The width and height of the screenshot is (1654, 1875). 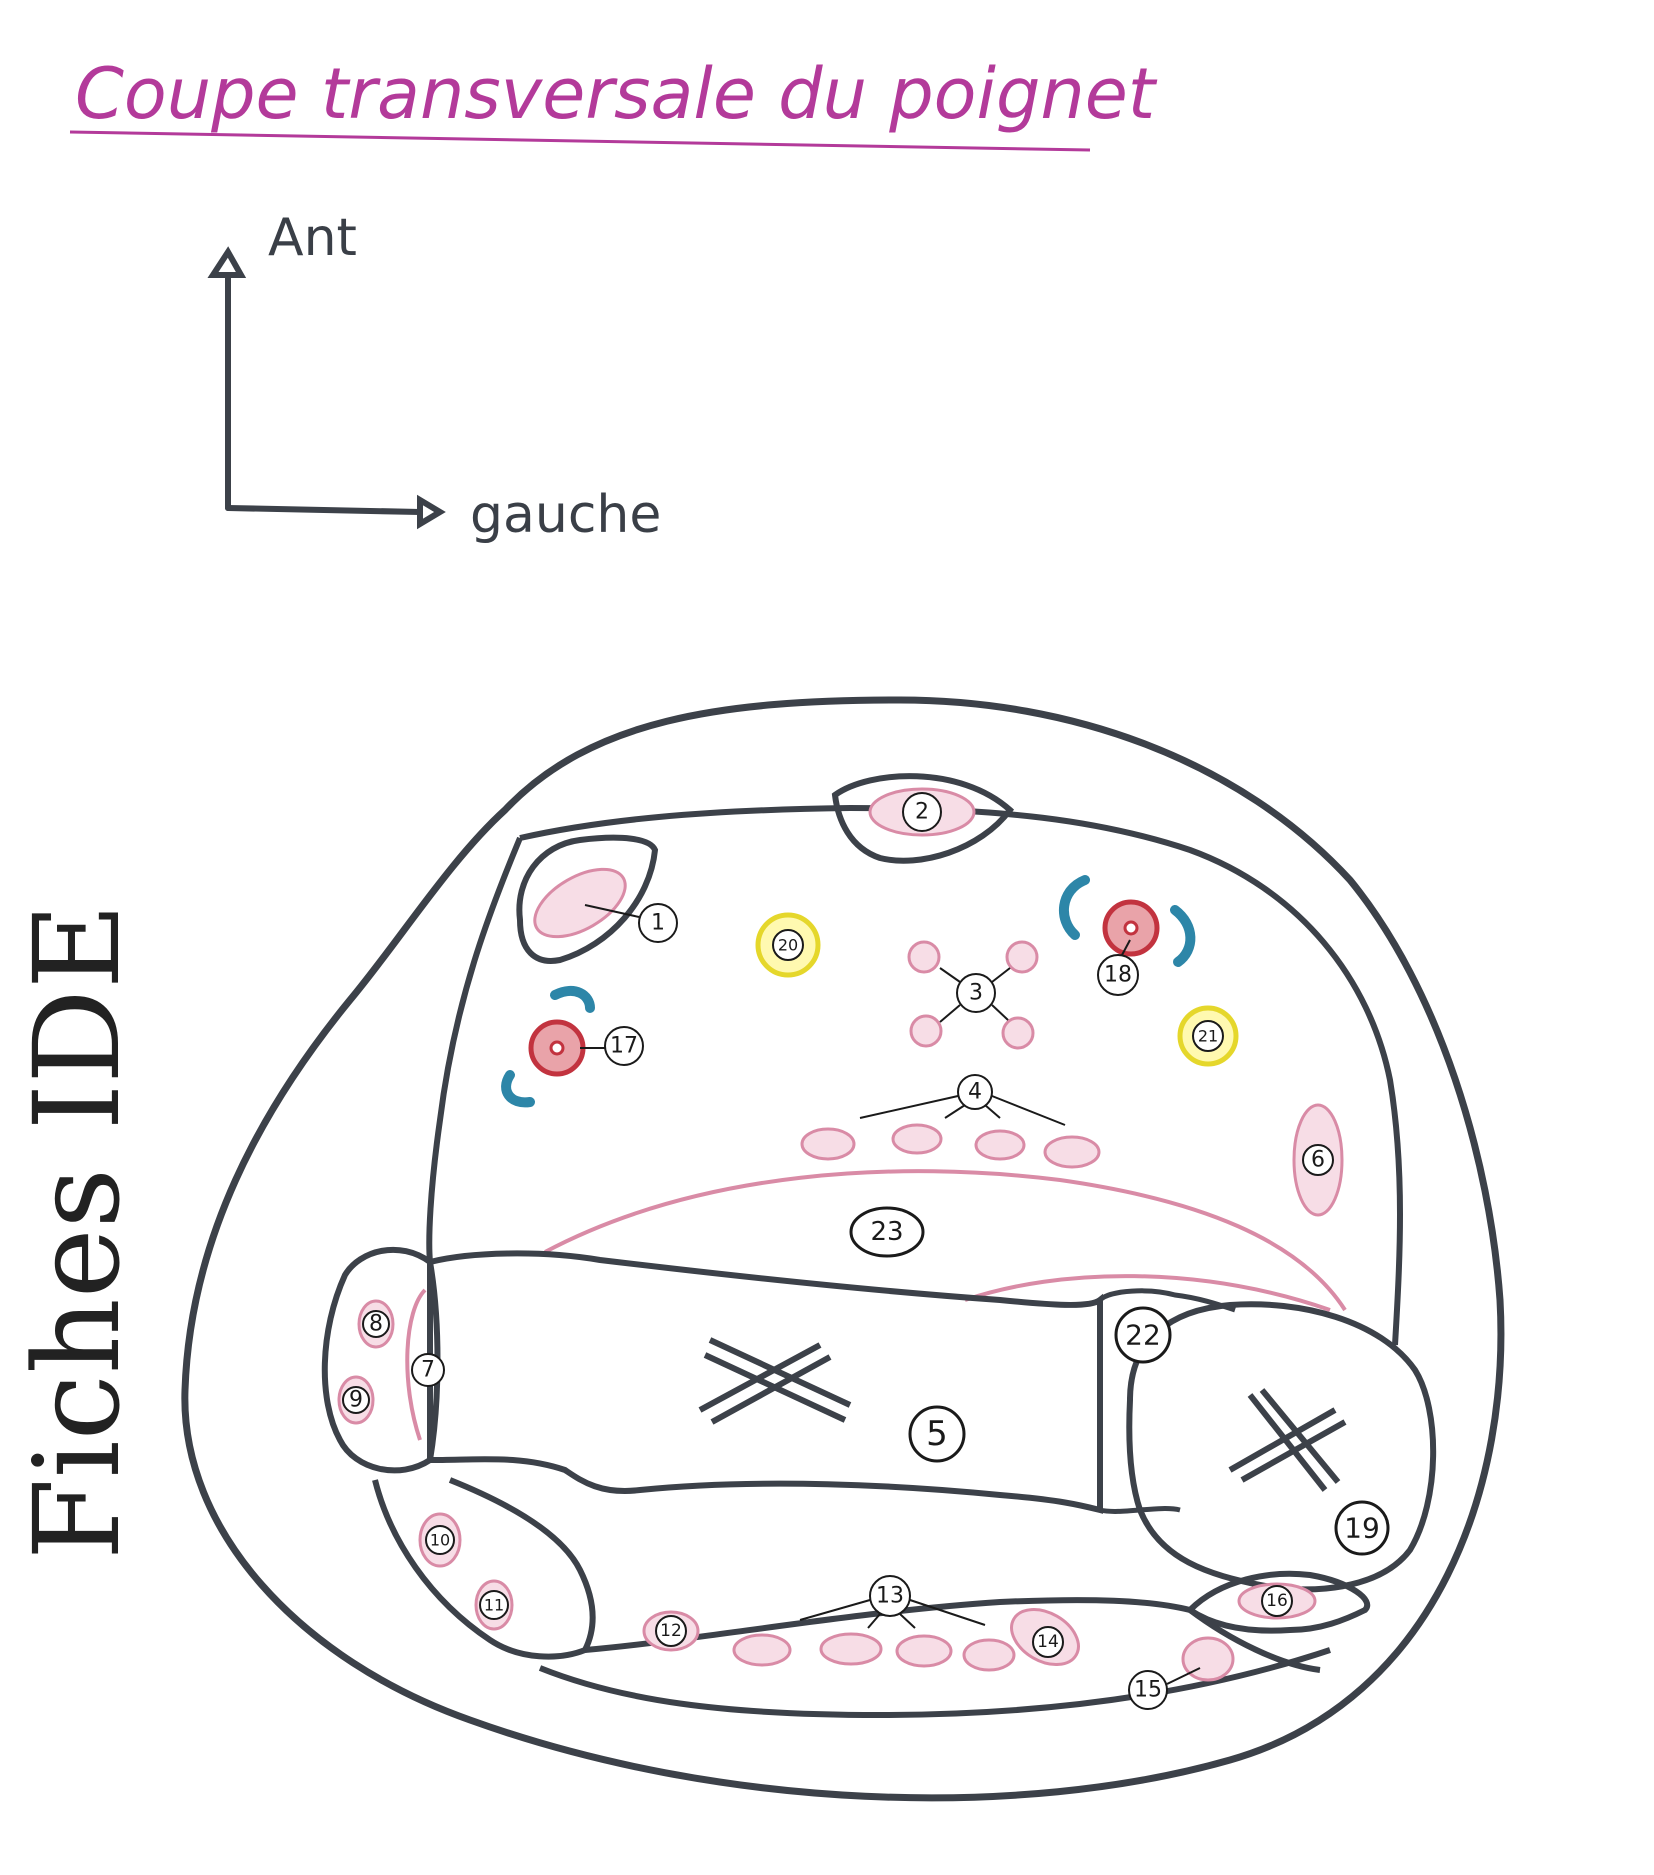 What do you see at coordinates (326, 388) in the screenshot?
I see `orientation-axes` at bounding box center [326, 388].